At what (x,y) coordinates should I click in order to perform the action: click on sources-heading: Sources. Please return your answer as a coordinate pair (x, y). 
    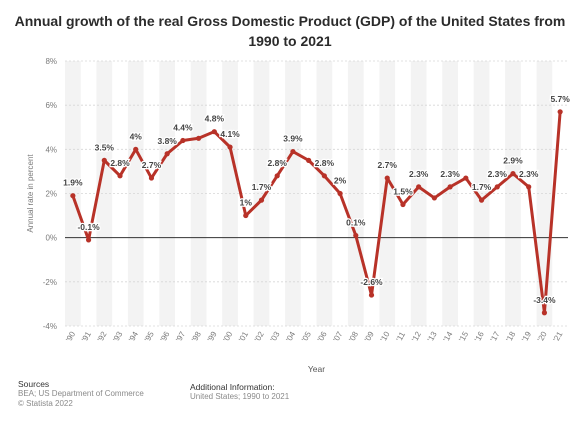
    Looking at the image, I should click on (34, 384).